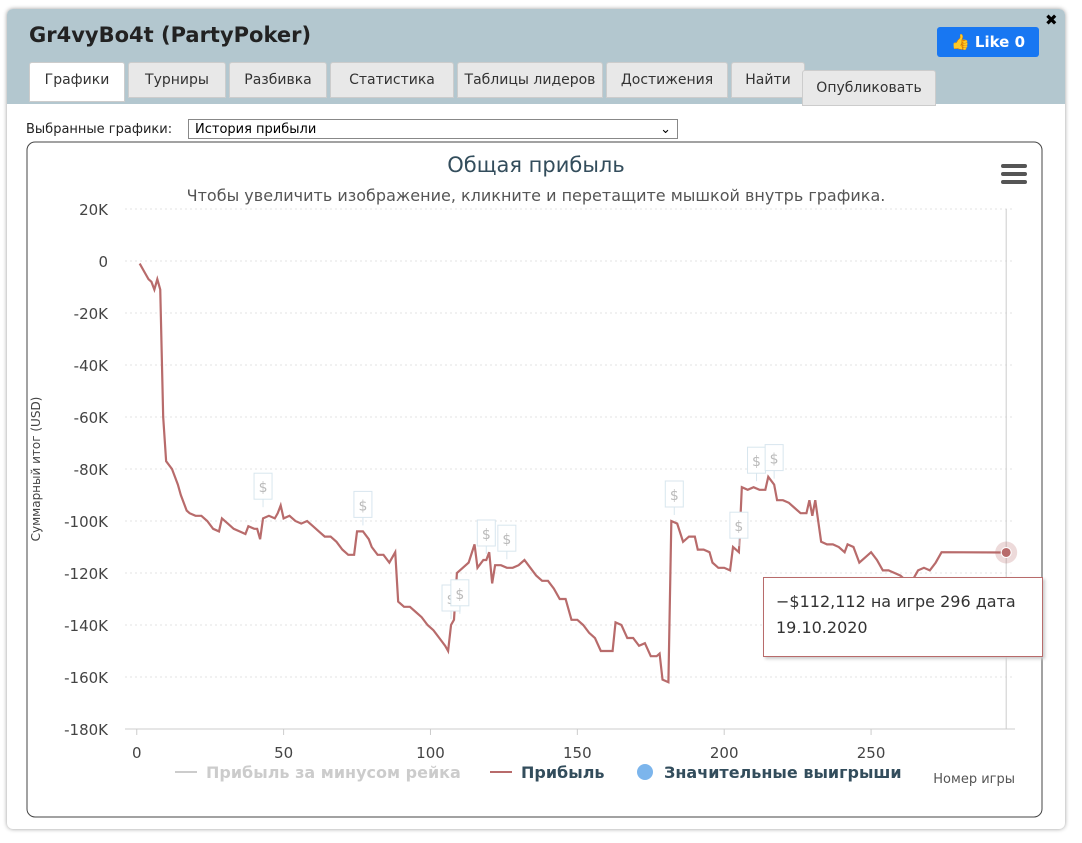 Image resolution: width=1082 pixels, height=843 pixels. What do you see at coordinates (91, 470) in the screenshot?
I see `y-tick-label: -80K` at bounding box center [91, 470].